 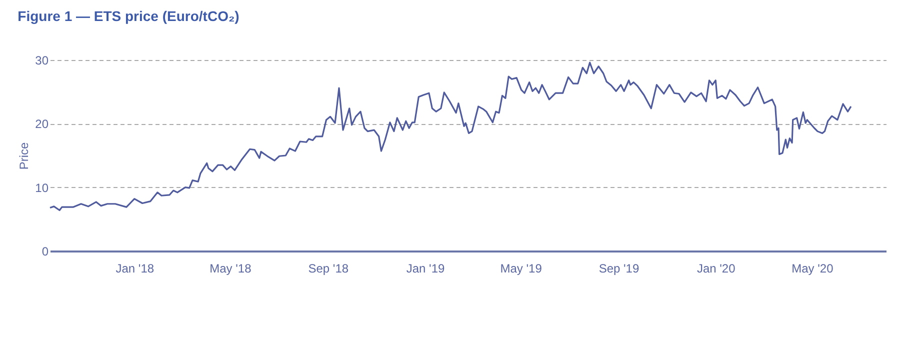 I want to click on y-tick-label: 20, so click(x=42, y=124).